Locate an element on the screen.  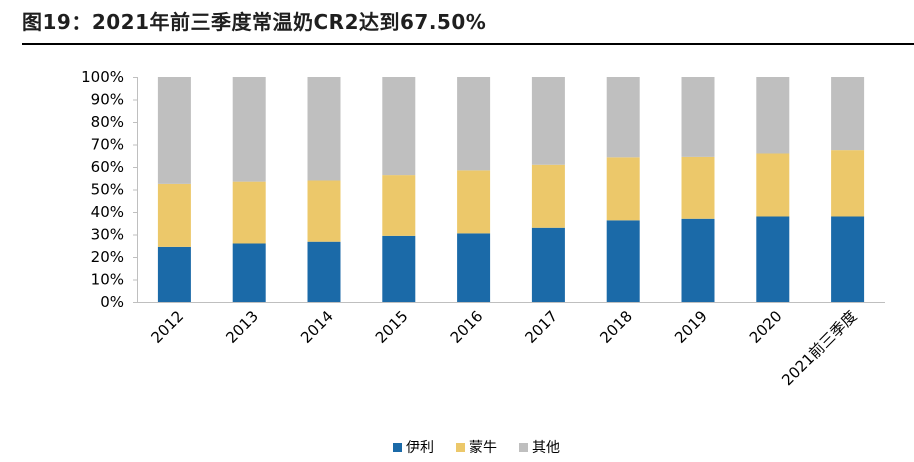
title-divider is located at coordinates (468, 44).